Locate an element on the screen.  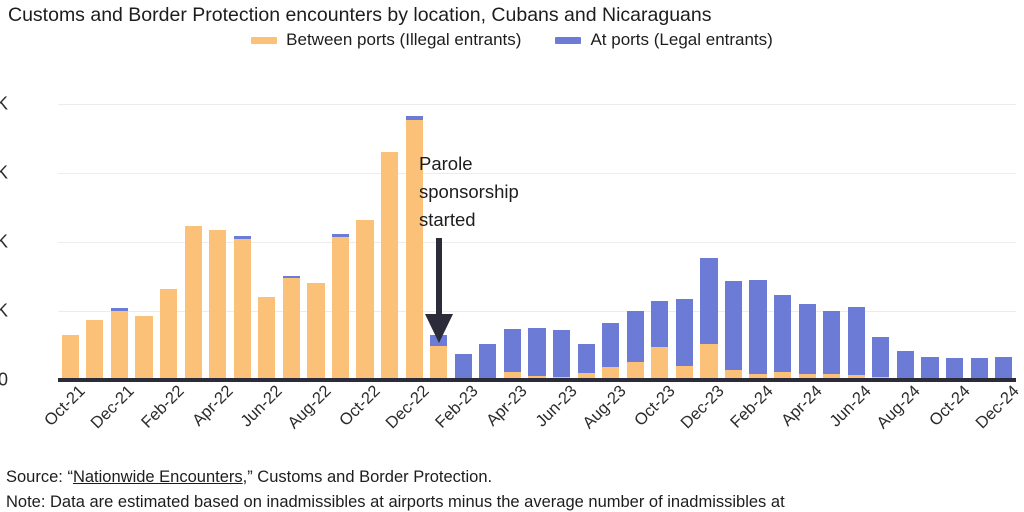
legend-item-between-ports: Between ports (Illegal entrants) is located at coordinates (386, 40).